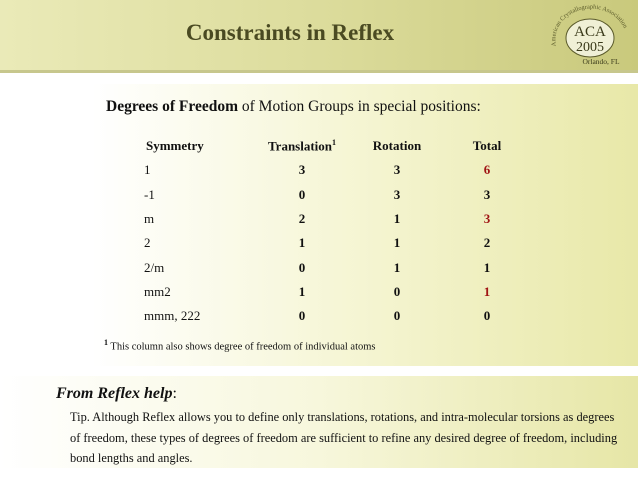 The image size is (638, 478). I want to click on cell-total: 6, so click(487, 170).